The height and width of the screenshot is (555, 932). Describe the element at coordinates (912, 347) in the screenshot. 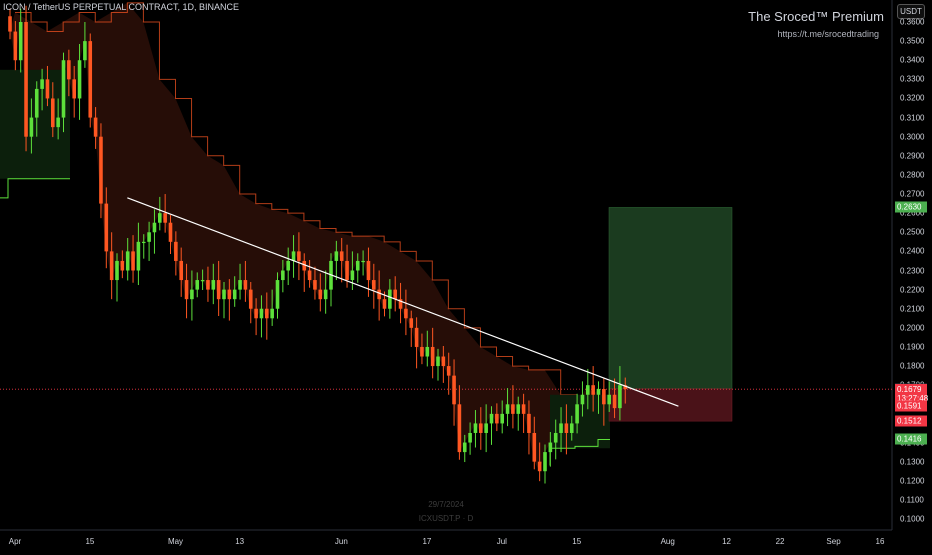

I see `y-tick-label: 0.1900` at that location.